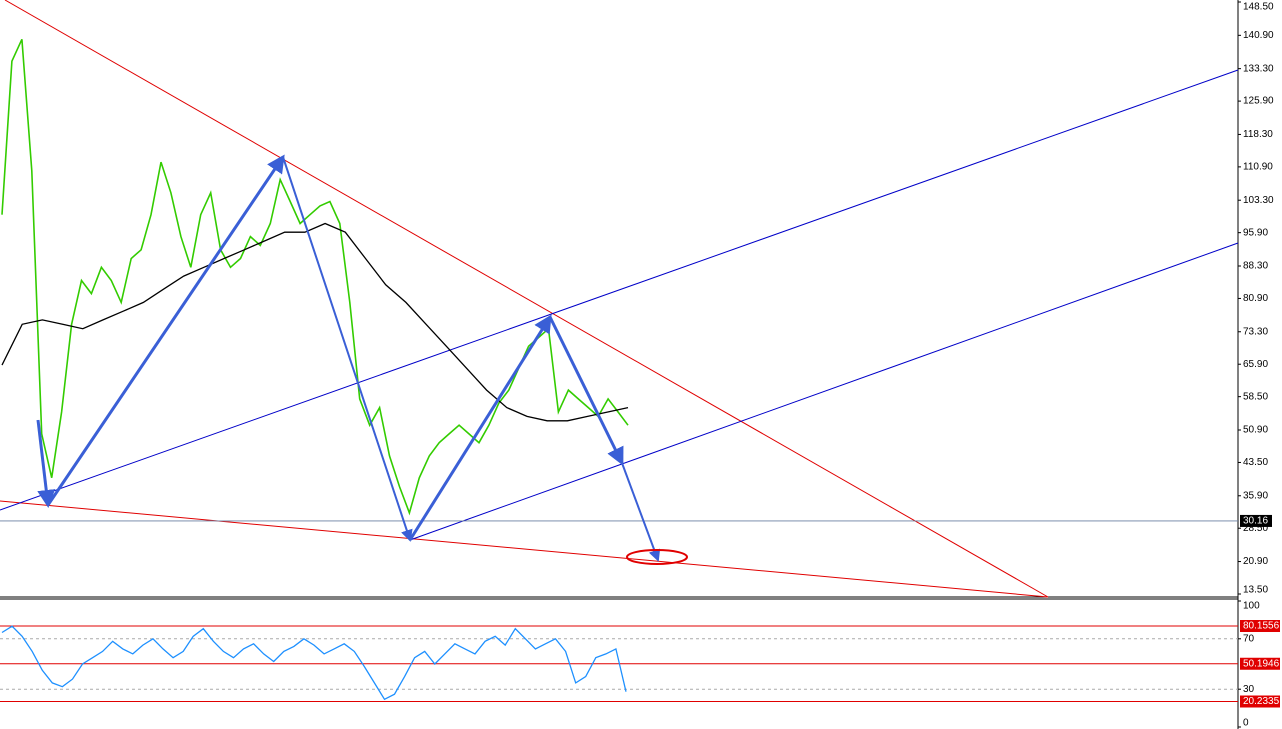 The width and height of the screenshot is (1282, 729). What do you see at coordinates (1255, 232) in the screenshot?
I see `y-tick-label: 95.90` at bounding box center [1255, 232].